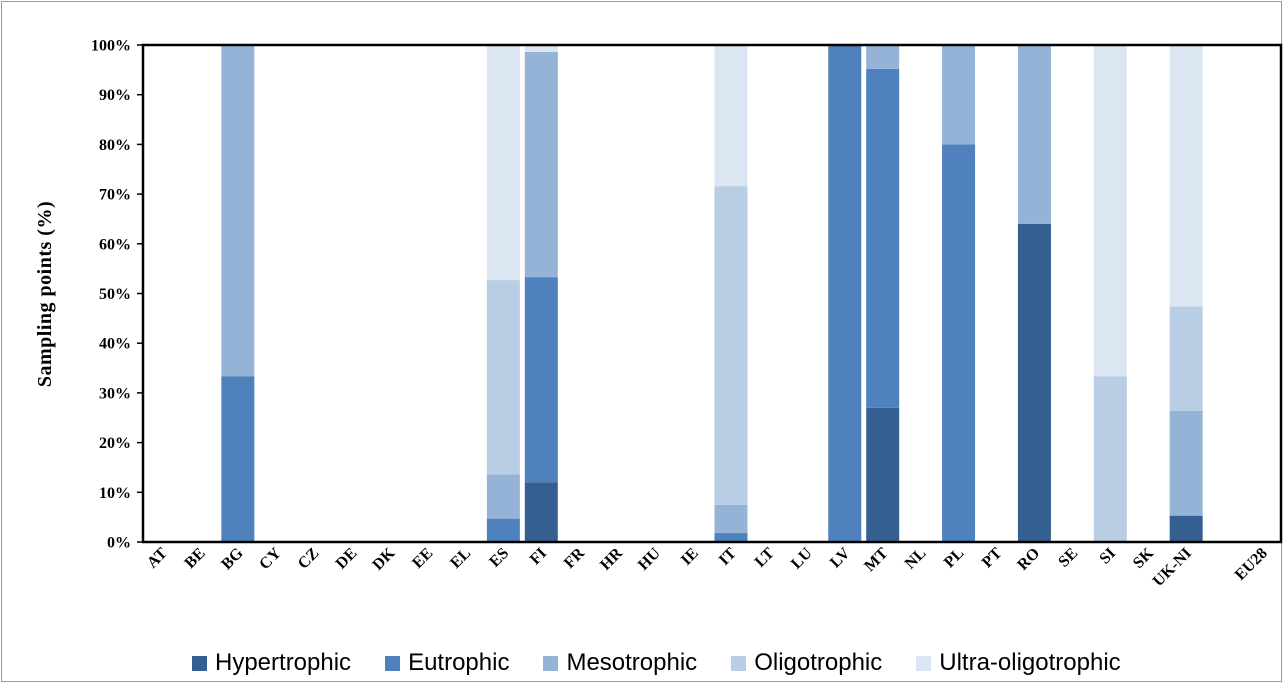 This screenshot has height=684, width=1285. Describe the element at coordinates (1110, 211) in the screenshot. I see `bar-segment-SI-ultra-oligotrophic` at that location.